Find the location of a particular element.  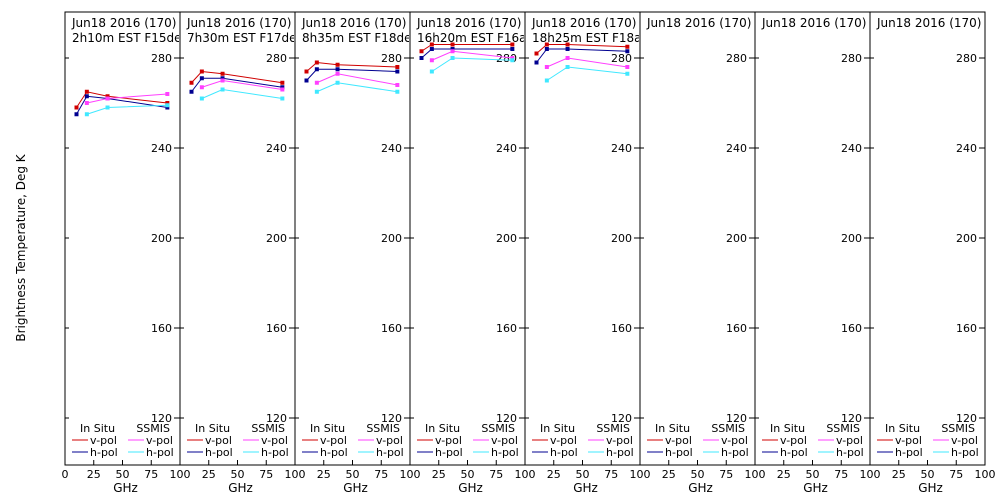

x-tick-label: 50 is located at coordinates (238, 474).